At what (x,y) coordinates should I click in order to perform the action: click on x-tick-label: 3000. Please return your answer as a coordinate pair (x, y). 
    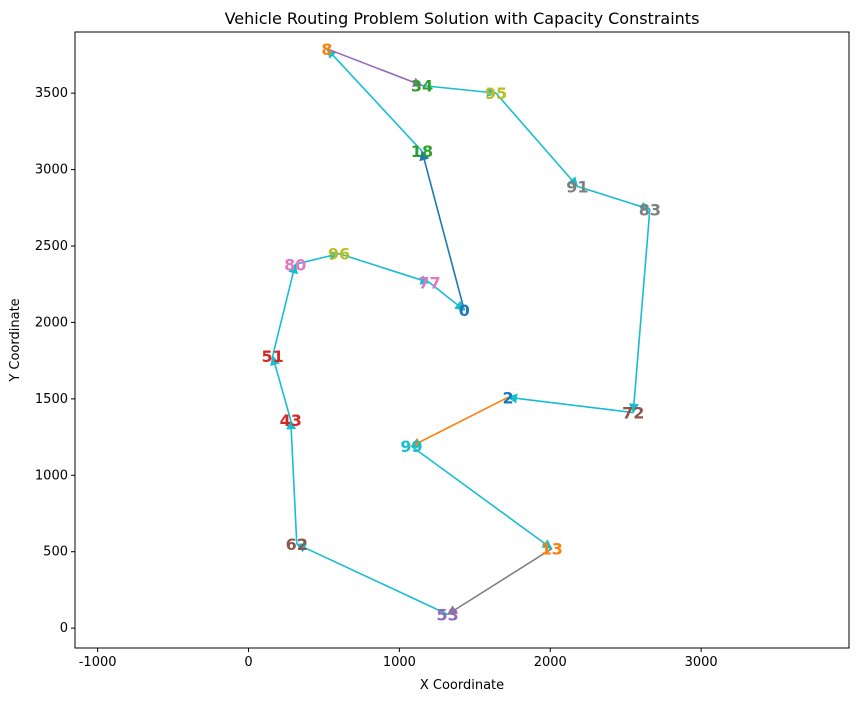
    Looking at the image, I should click on (701, 662).